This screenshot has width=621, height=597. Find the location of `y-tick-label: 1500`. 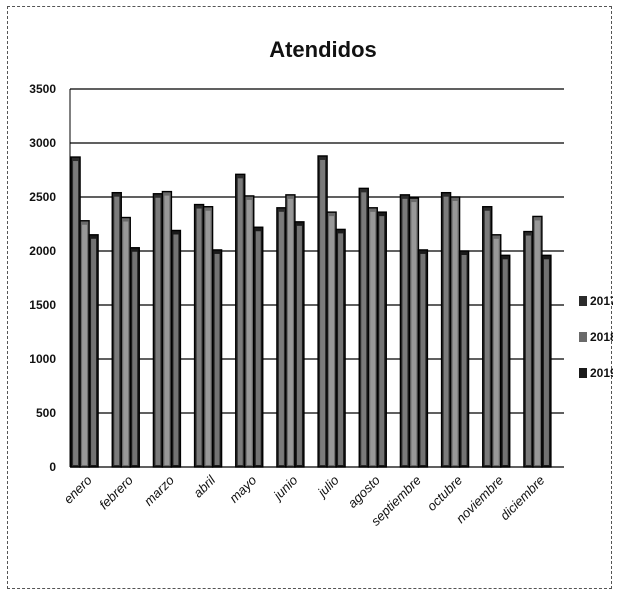

y-tick-label: 1500 is located at coordinates (42, 305).